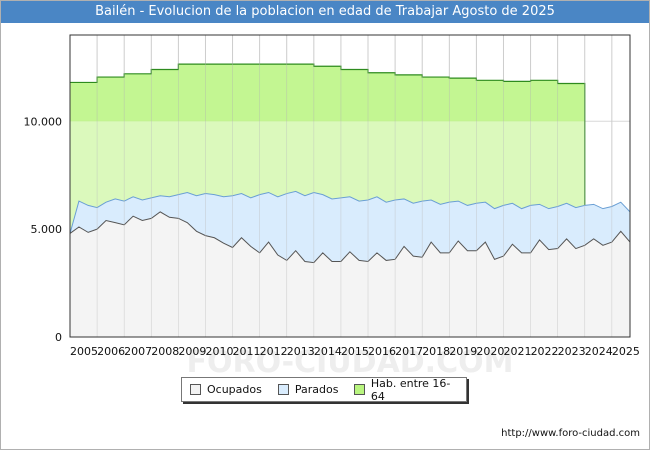 This screenshot has height=450, width=650. I want to click on x-tick-label: 2019, so click(463, 351).